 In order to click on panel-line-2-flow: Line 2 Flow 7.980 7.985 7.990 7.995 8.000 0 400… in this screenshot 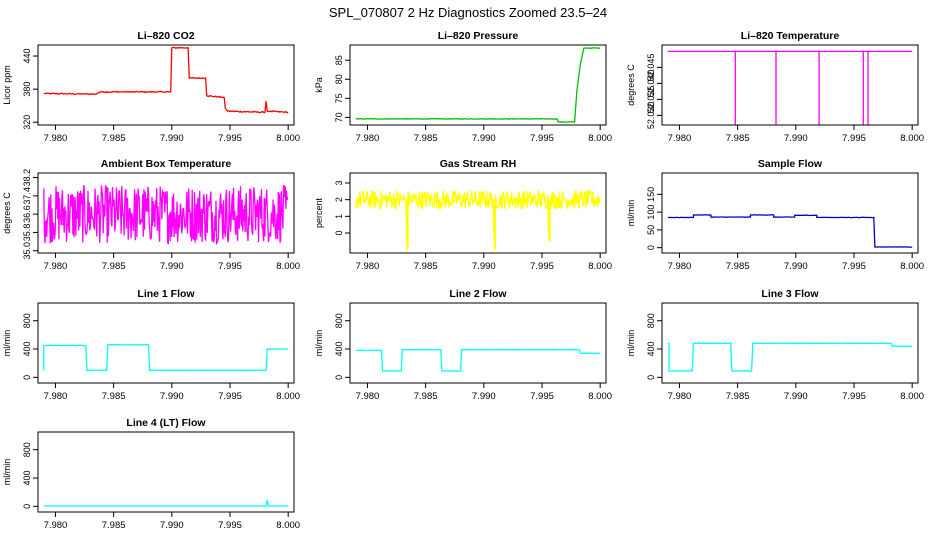, I will do `click(463, 345)`.